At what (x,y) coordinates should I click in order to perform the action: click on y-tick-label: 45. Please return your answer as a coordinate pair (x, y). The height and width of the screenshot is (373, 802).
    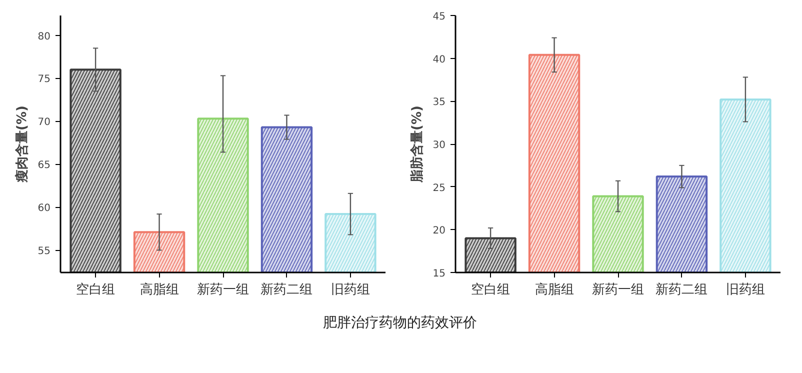
    Looking at the image, I should click on (439, 17).